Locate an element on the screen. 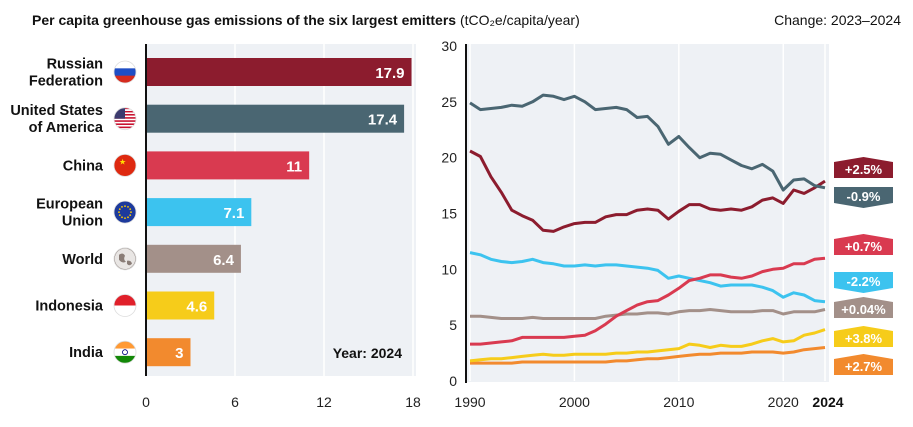  year-annotation: Year: 2024 is located at coordinates (367, 353).